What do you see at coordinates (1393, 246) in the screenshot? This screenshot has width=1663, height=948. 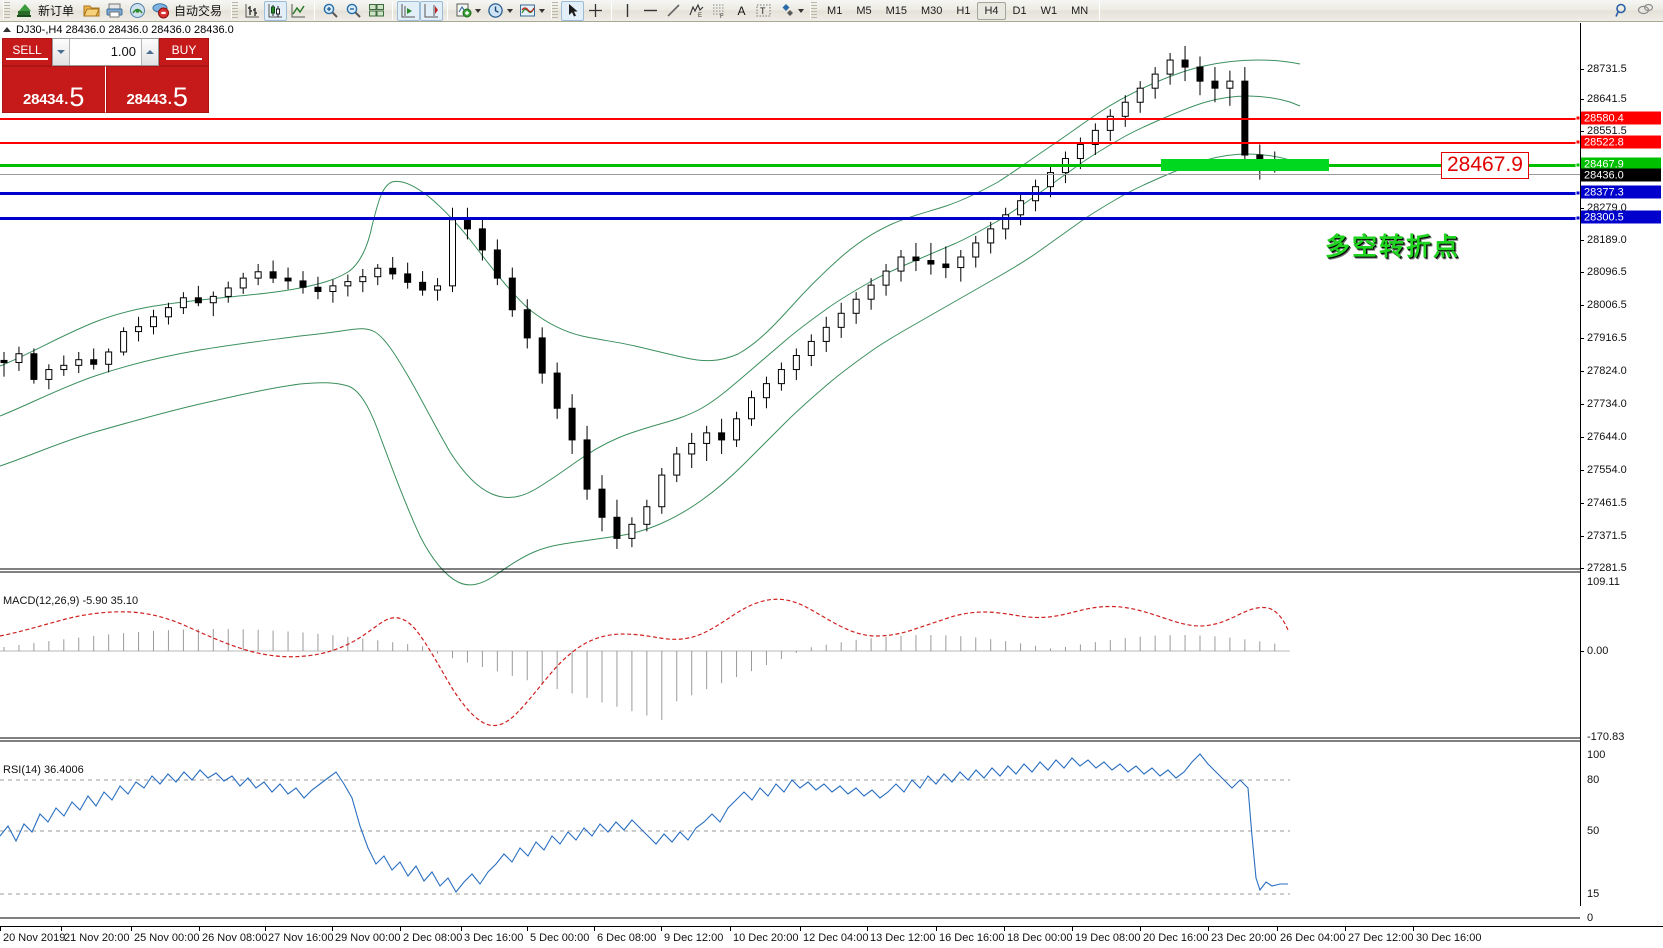 I see `turning-point-annotation: 多空转折点` at bounding box center [1393, 246].